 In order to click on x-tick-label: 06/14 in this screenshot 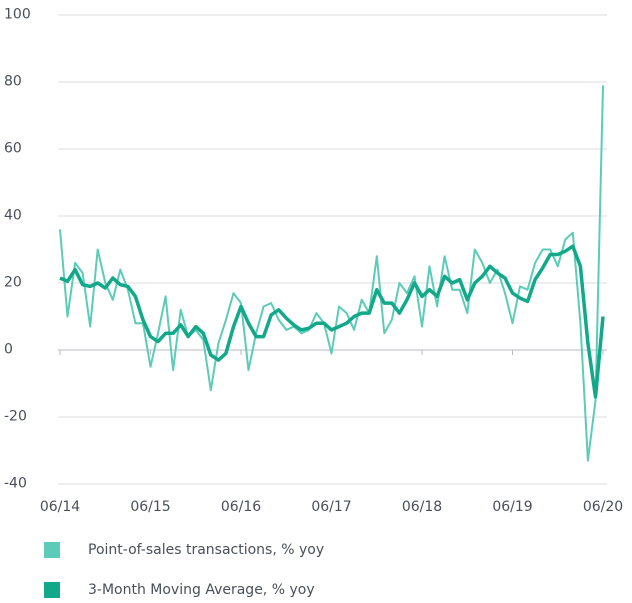, I will do `click(60, 507)`.